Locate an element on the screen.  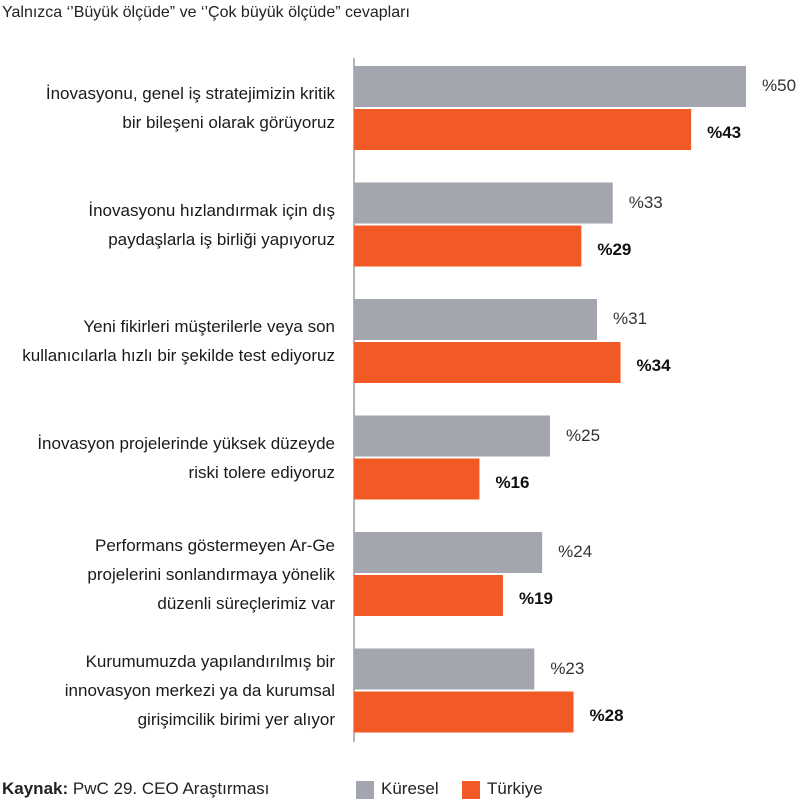
legend-swatch-global is located at coordinates (365, 790).